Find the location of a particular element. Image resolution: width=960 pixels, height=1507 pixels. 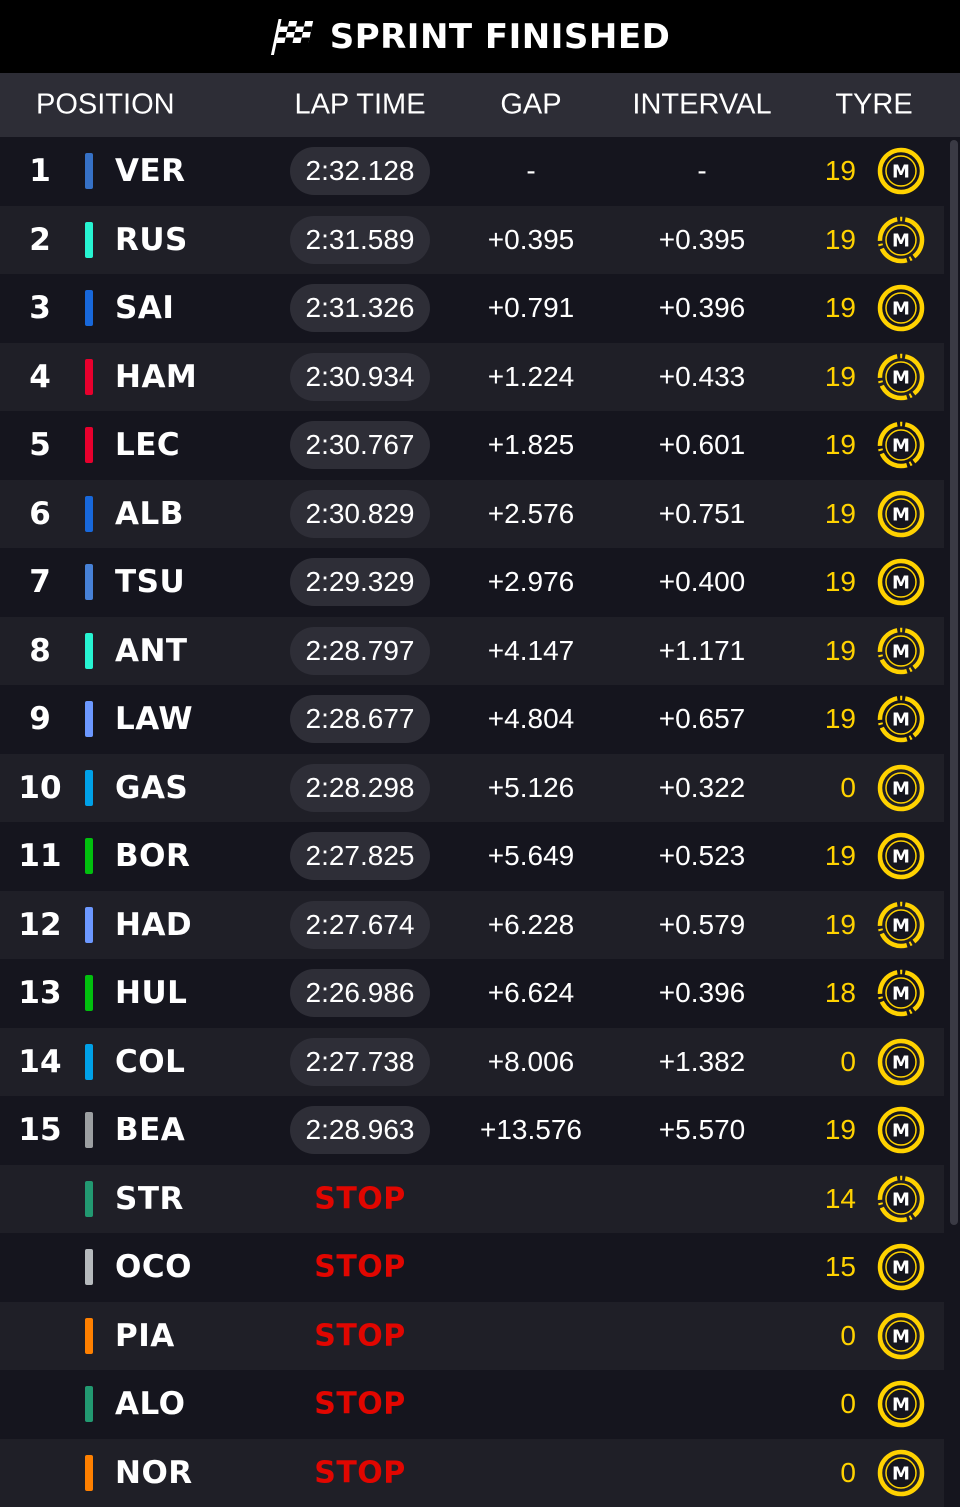

driver-code: BOR is located at coordinates (152, 856).